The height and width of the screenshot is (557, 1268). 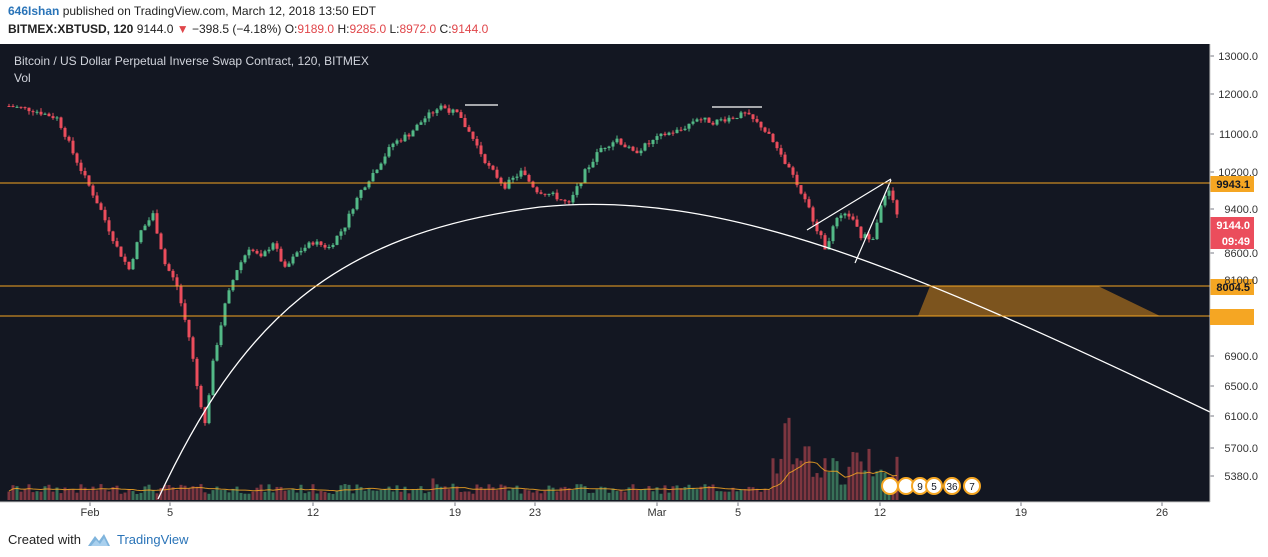 I want to click on close-label: C:, so click(x=445, y=29).